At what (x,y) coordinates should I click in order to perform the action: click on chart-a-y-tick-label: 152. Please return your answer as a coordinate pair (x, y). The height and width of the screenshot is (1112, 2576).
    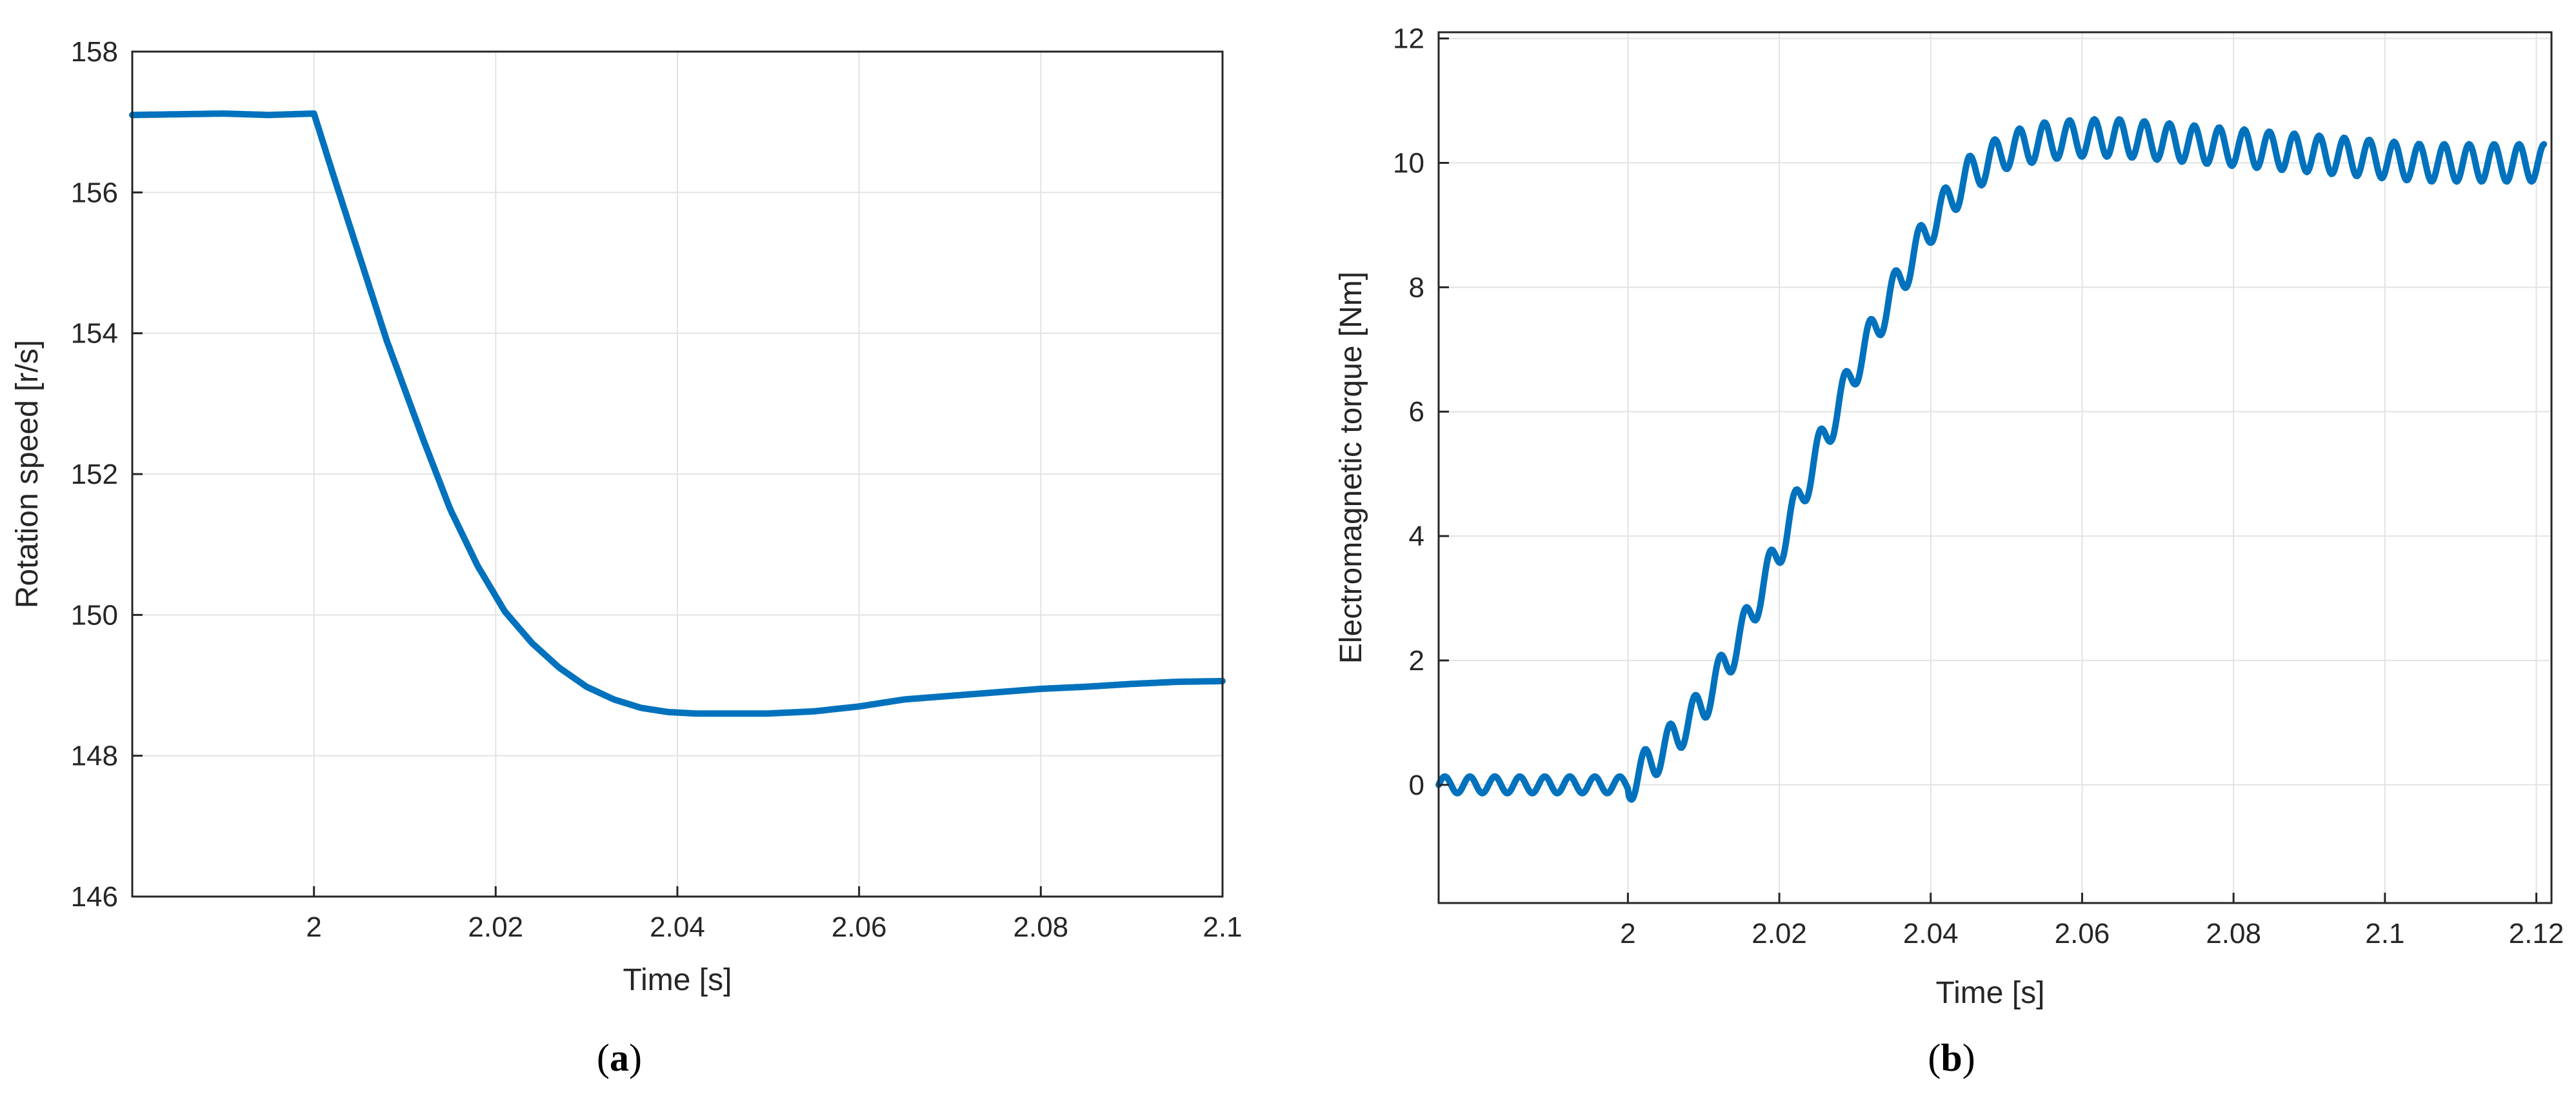
    Looking at the image, I should click on (94, 474).